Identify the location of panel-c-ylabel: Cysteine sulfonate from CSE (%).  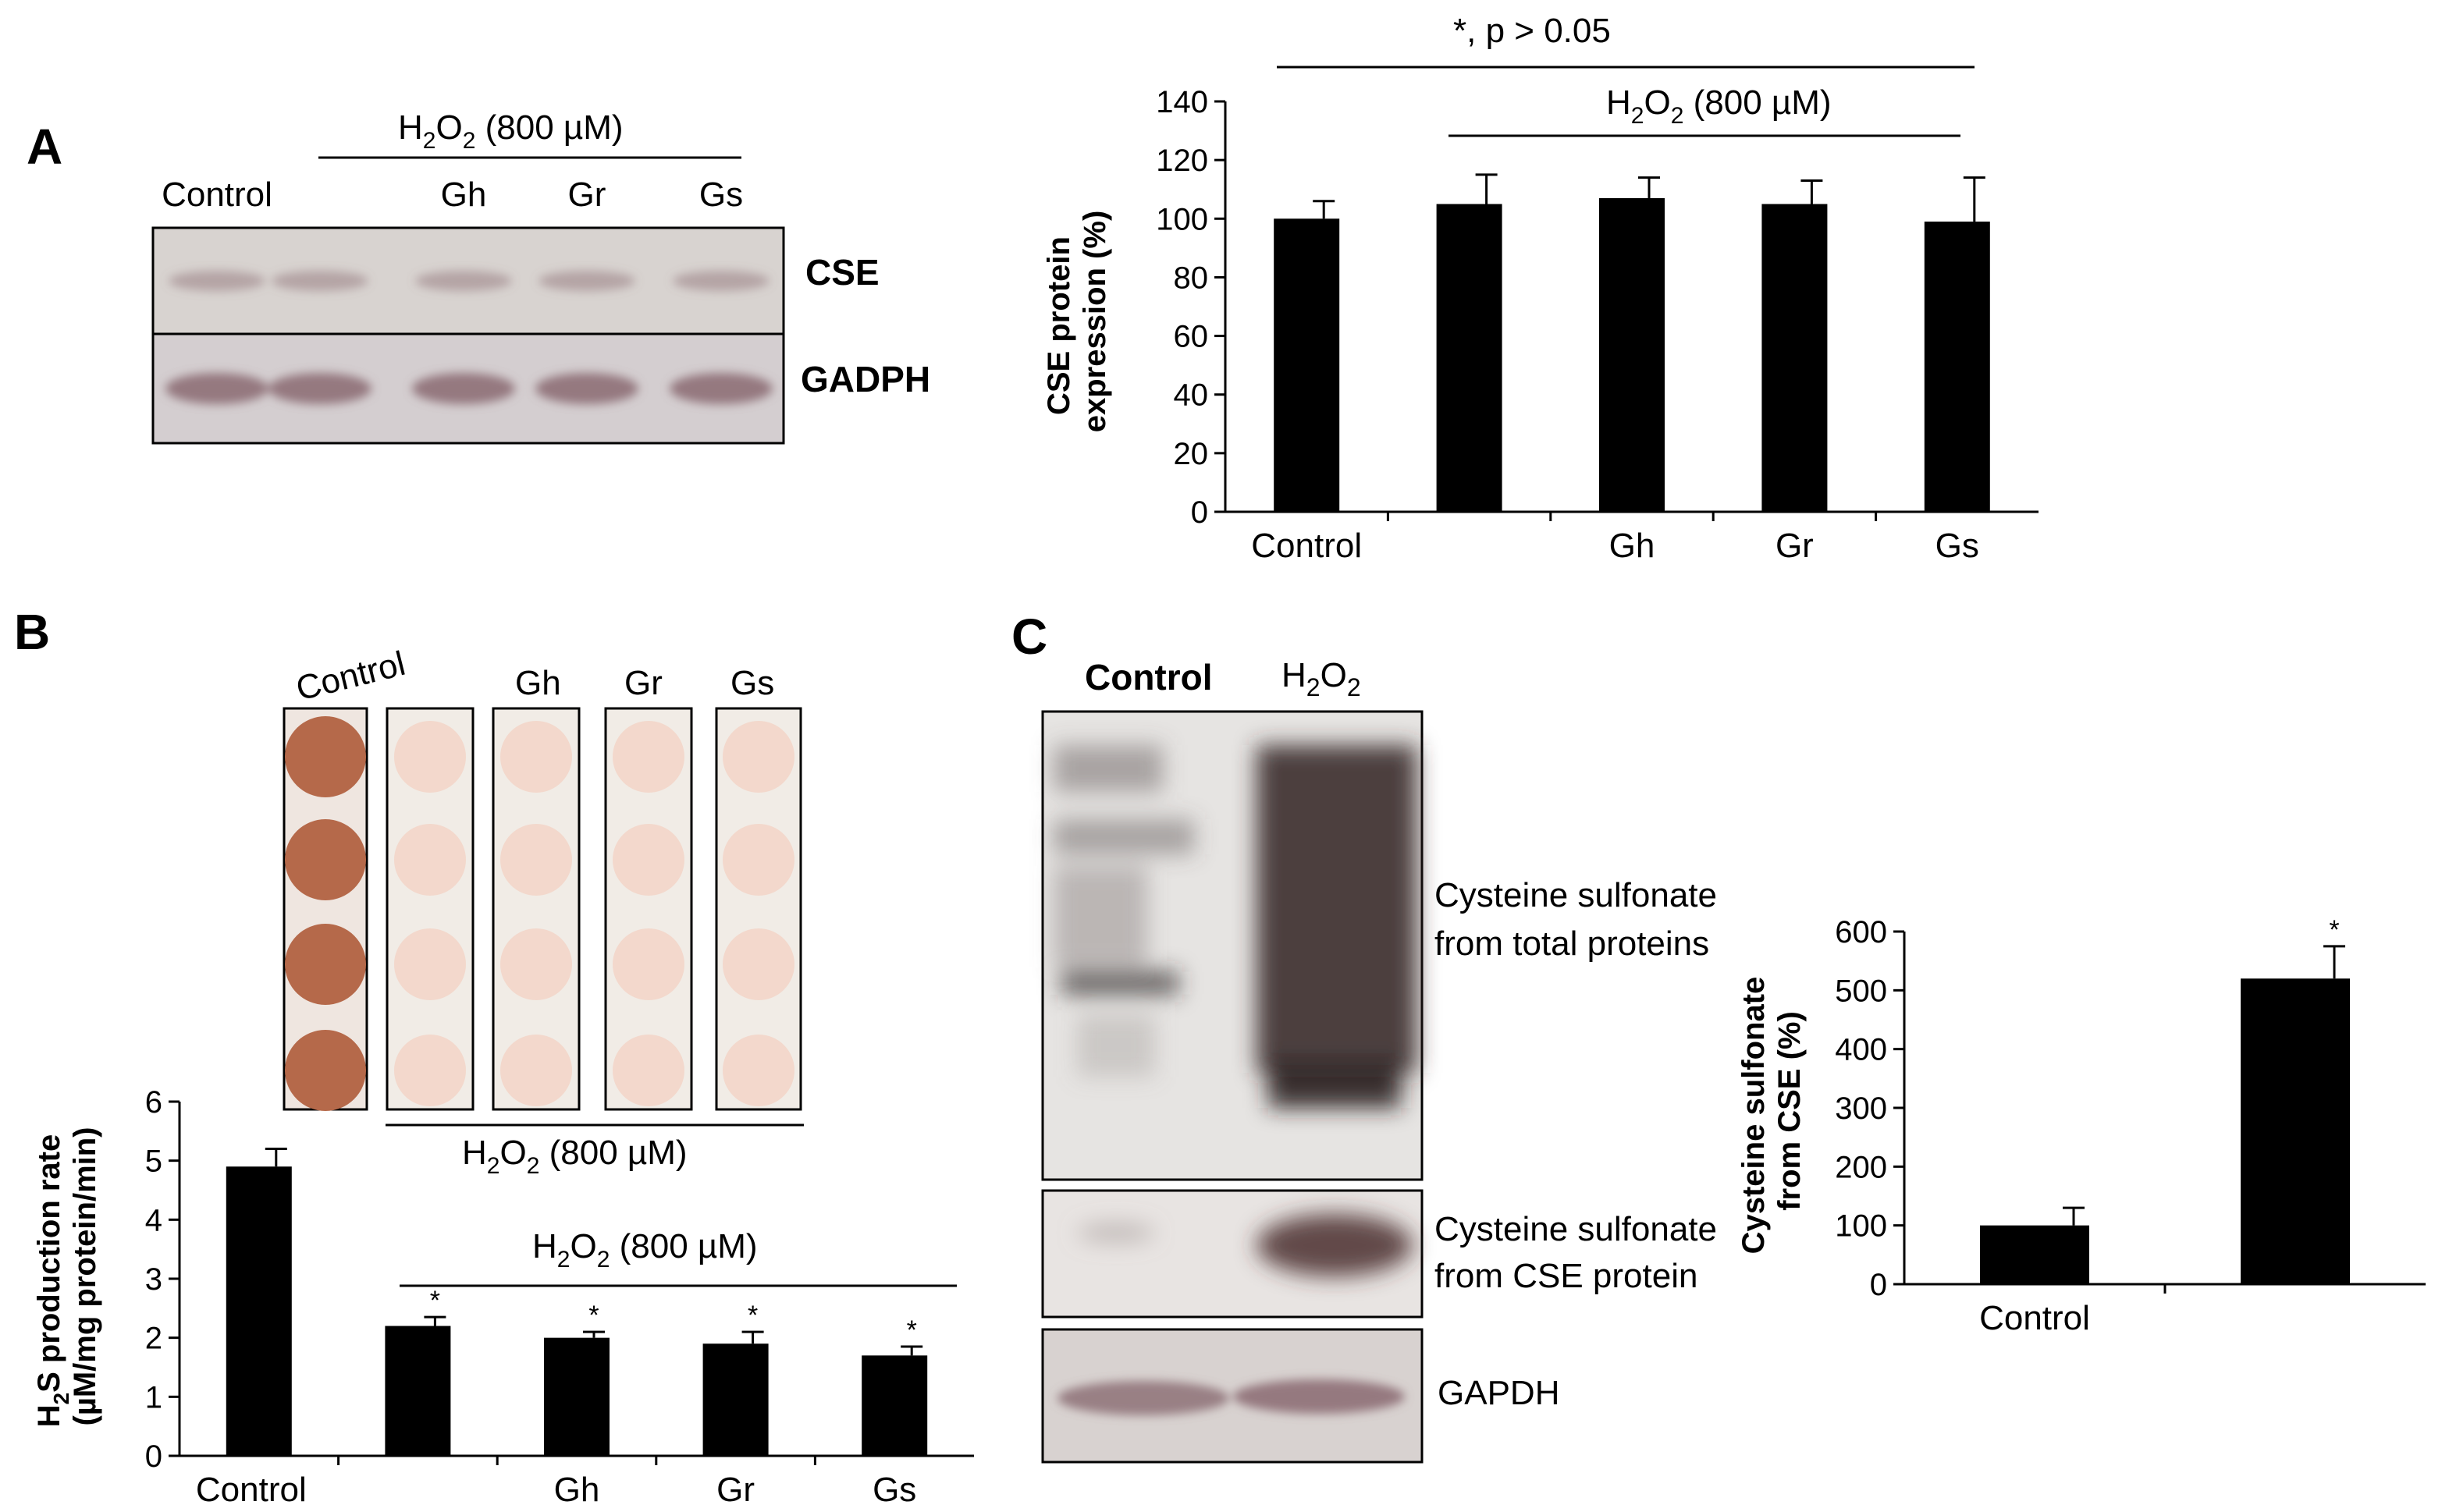
(1771, 1112).